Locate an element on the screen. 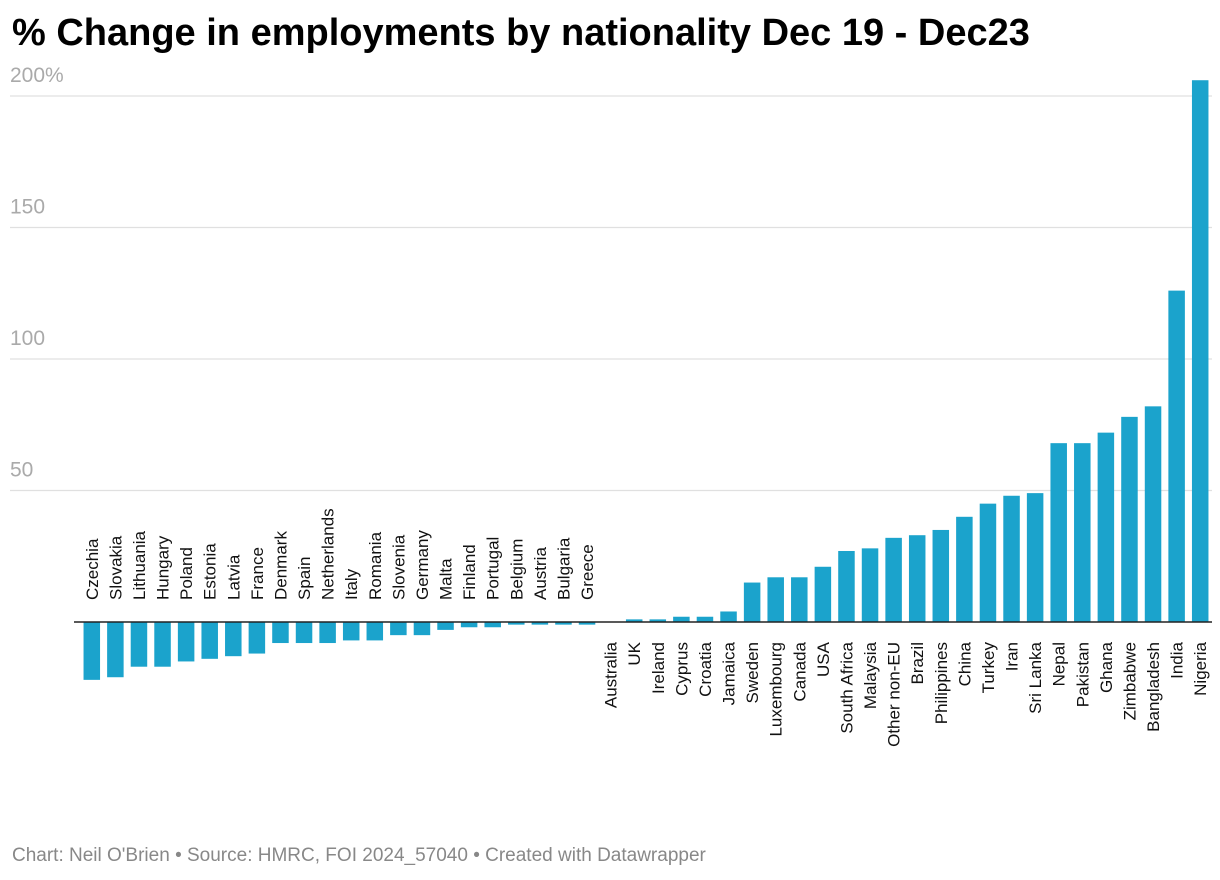  bar-portugal is located at coordinates (492, 625).